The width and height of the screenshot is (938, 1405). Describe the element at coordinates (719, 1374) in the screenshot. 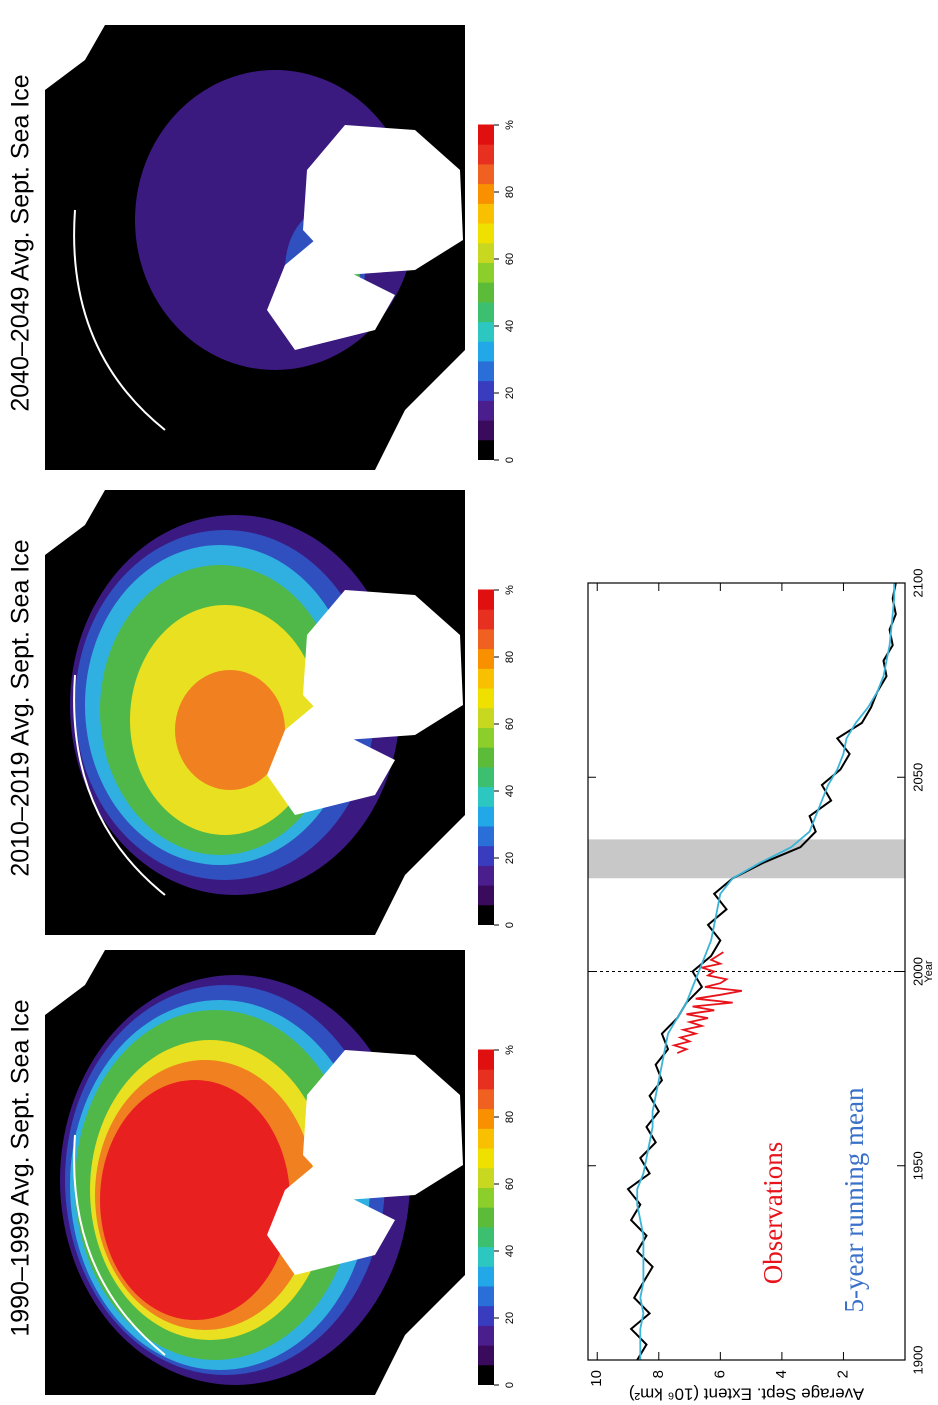

I see `y-tick-label: 6` at that location.